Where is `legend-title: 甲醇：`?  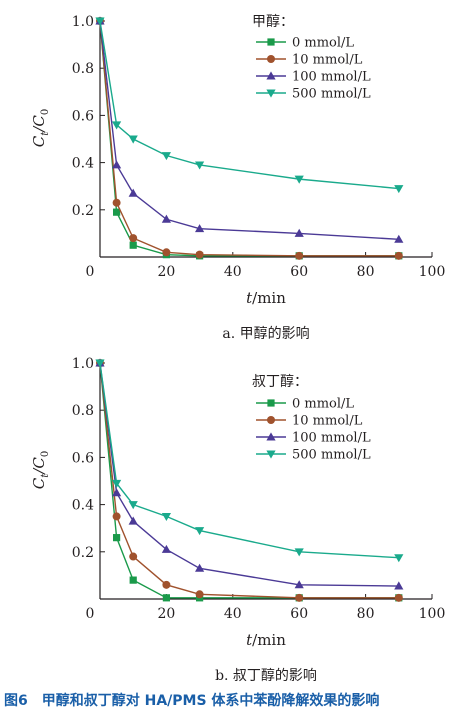 legend-title: 甲醇： is located at coordinates (273, 21).